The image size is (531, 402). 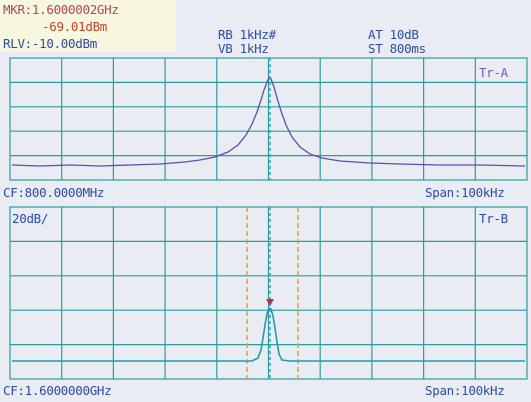 What do you see at coordinates (493, 218) in the screenshot?
I see `trace-b-label: Tr-B` at bounding box center [493, 218].